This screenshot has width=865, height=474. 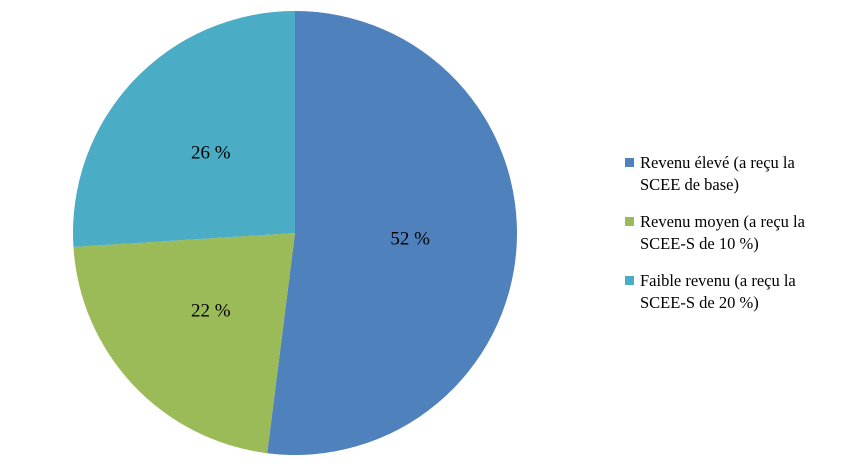 I want to click on data-label: 52 %, so click(x=410, y=239).